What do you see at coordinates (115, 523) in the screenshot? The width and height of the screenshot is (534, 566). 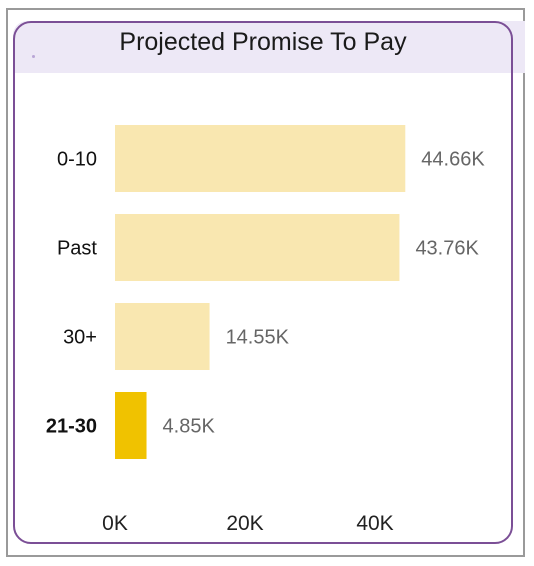 I see `x-tick-label: 0K` at bounding box center [115, 523].